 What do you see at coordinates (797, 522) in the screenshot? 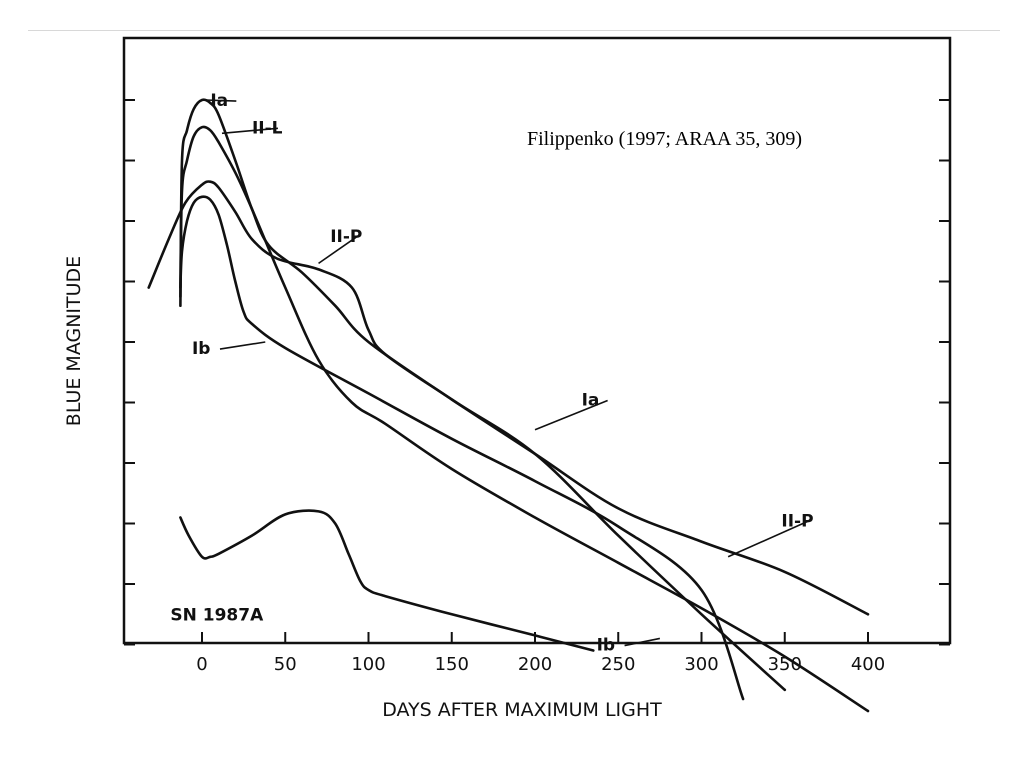
I see `curve-label-ii-p-mid: II-P` at bounding box center [797, 522].